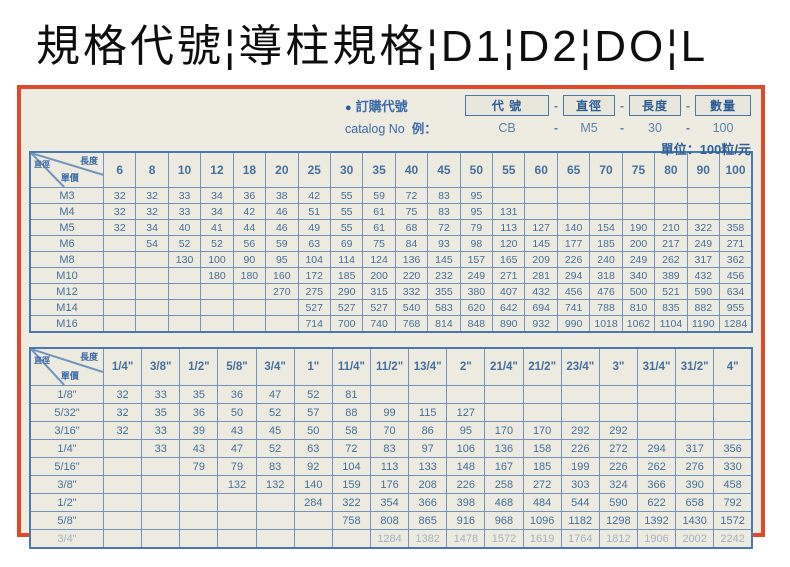  Describe the element at coordinates (66, 243) in the screenshot. I see `row-label: M6` at that location.